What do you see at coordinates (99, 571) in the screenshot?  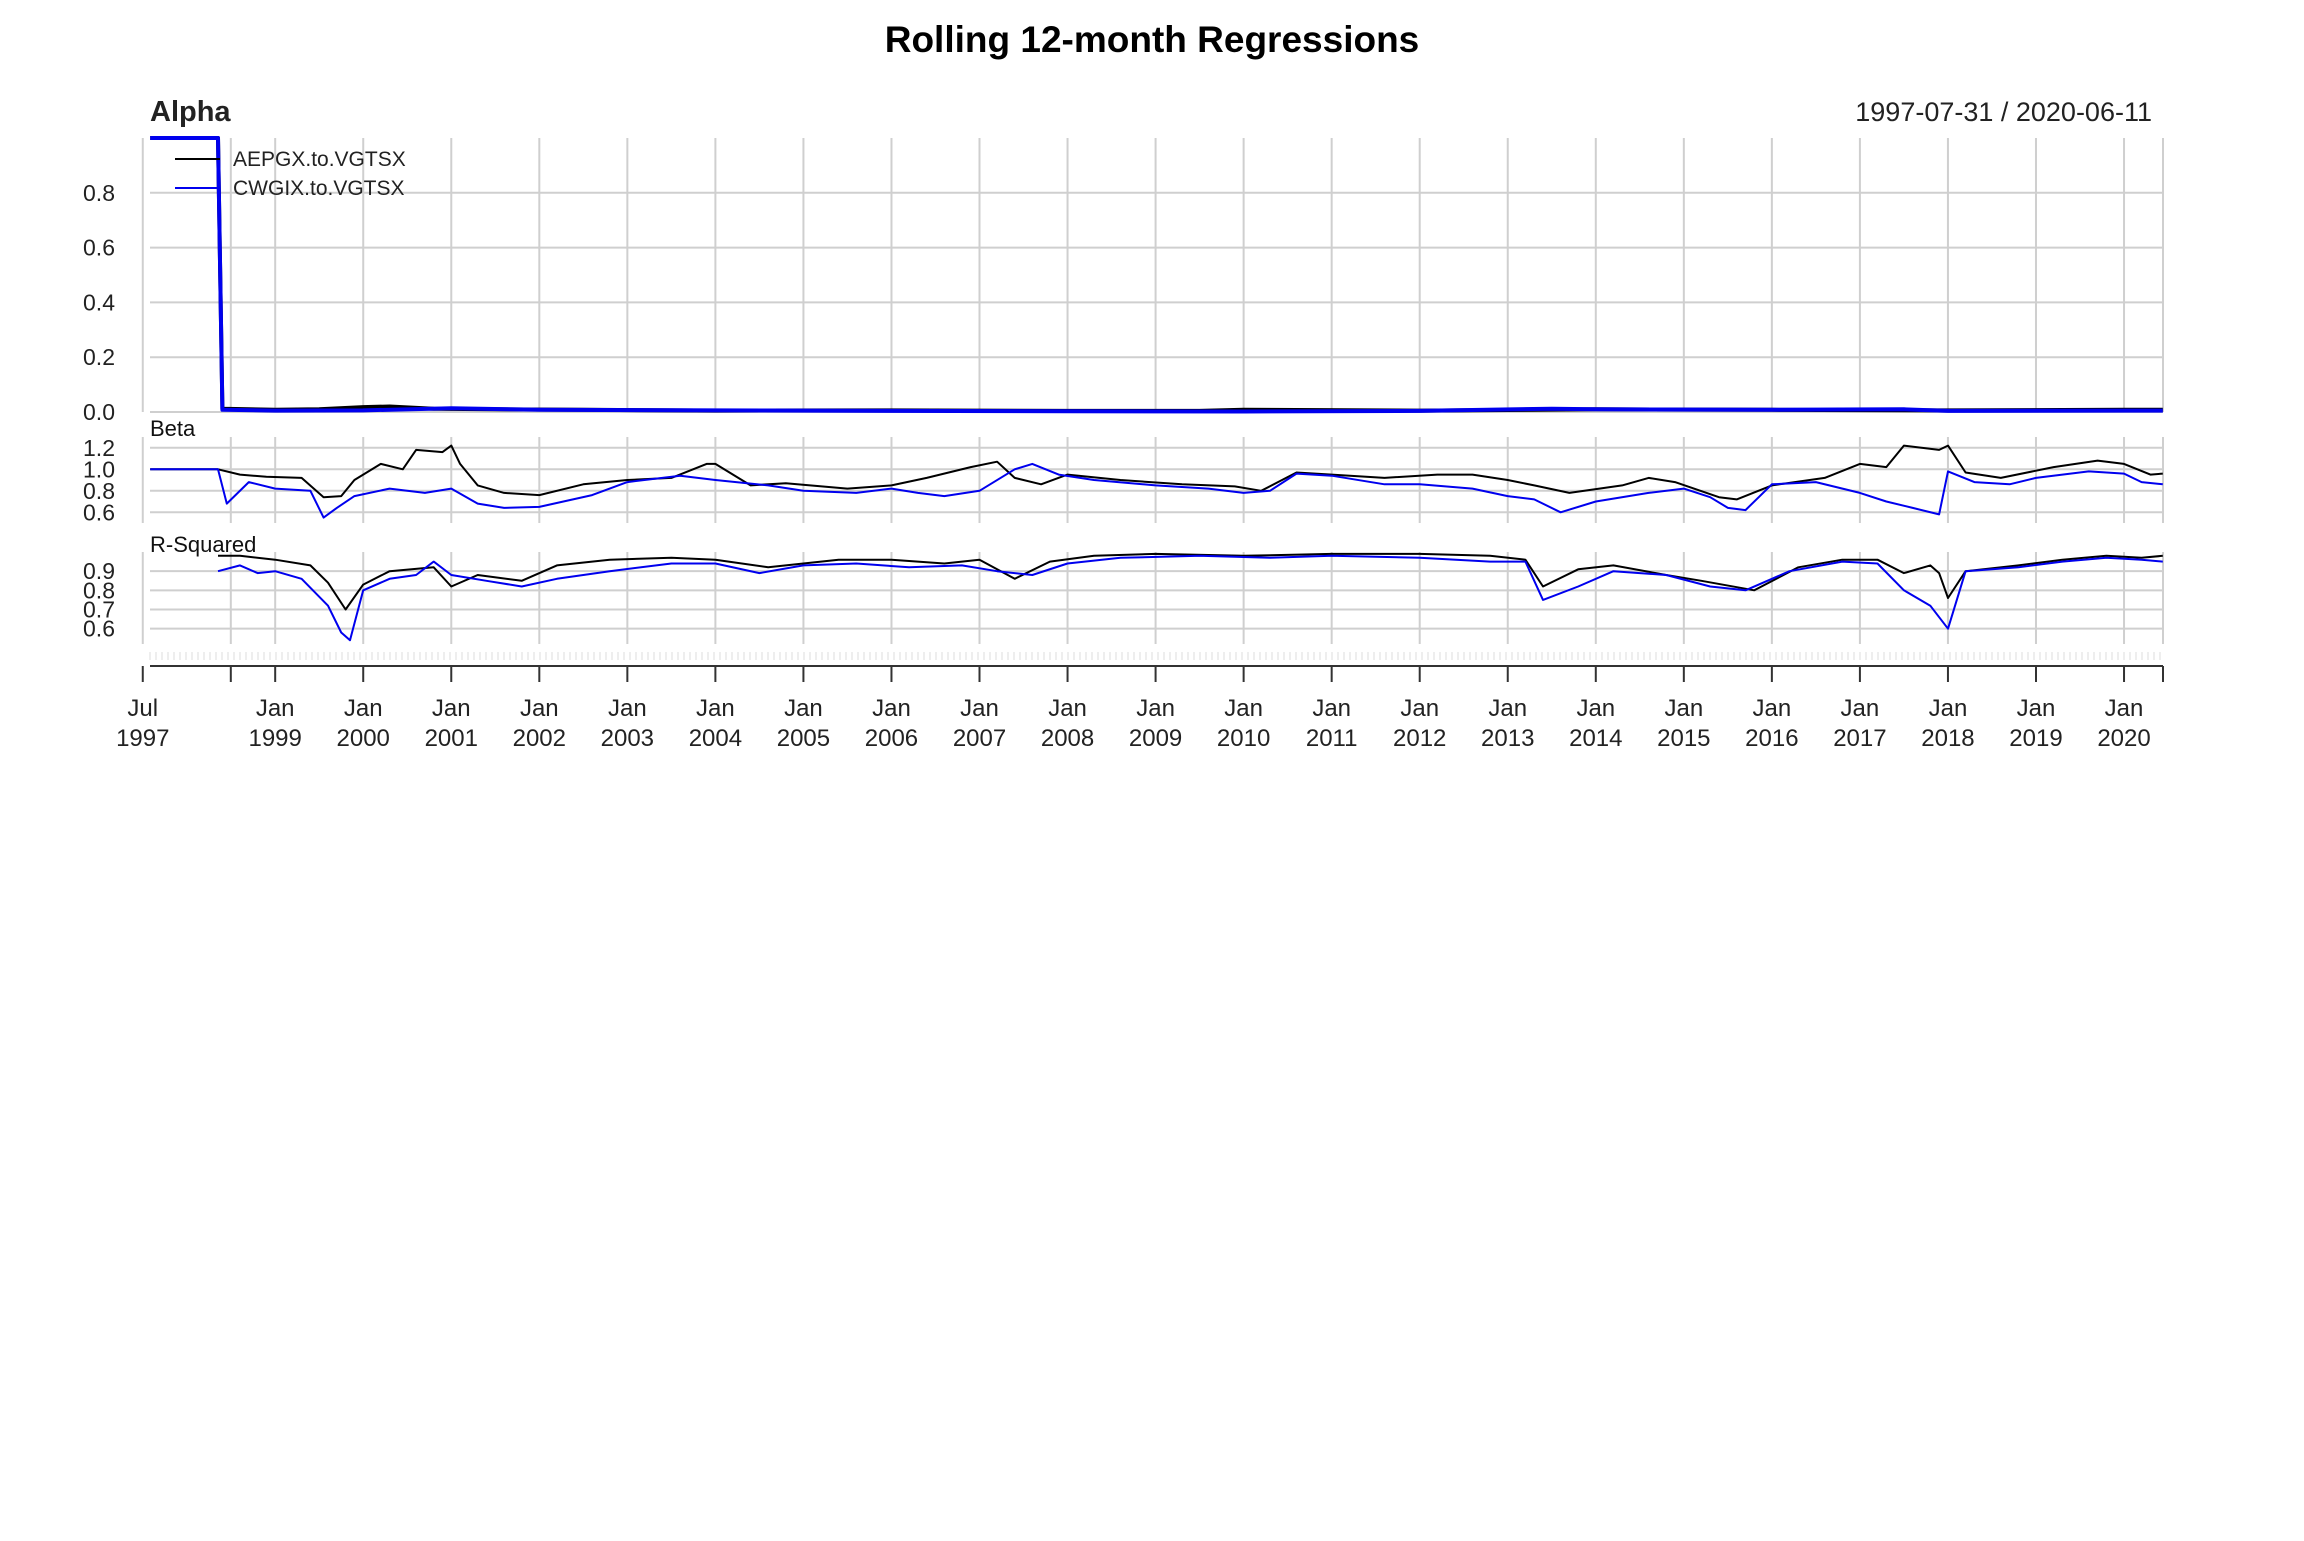 I see `y-tick-label: 0.9` at bounding box center [99, 571].